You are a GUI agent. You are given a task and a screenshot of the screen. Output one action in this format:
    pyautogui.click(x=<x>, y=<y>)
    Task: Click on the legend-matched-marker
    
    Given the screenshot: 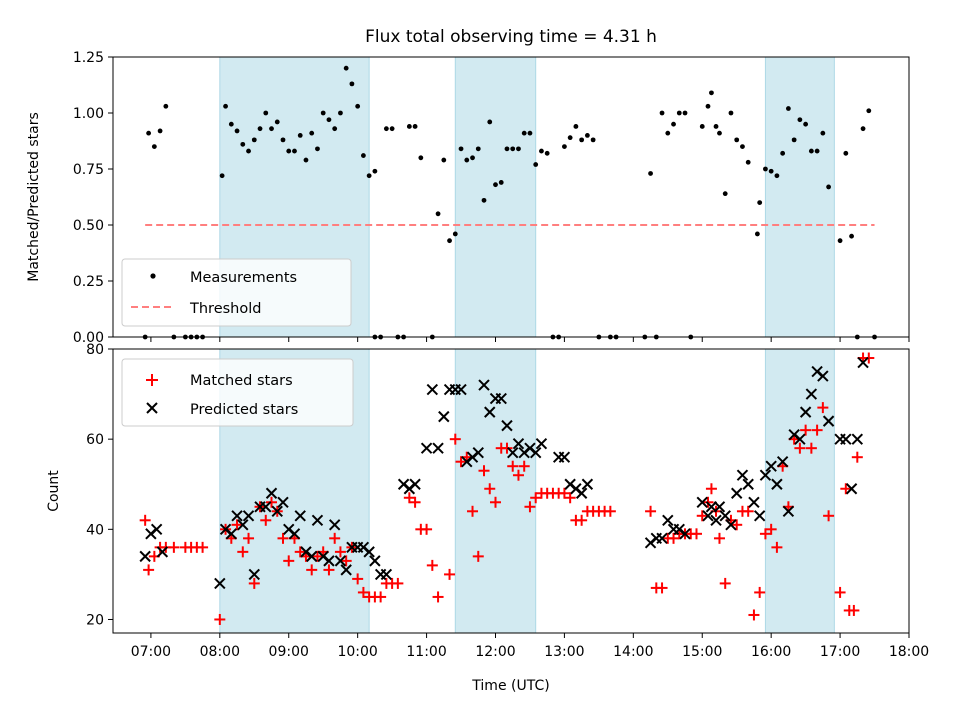 What is the action you would take?
    pyautogui.click(x=152, y=380)
    